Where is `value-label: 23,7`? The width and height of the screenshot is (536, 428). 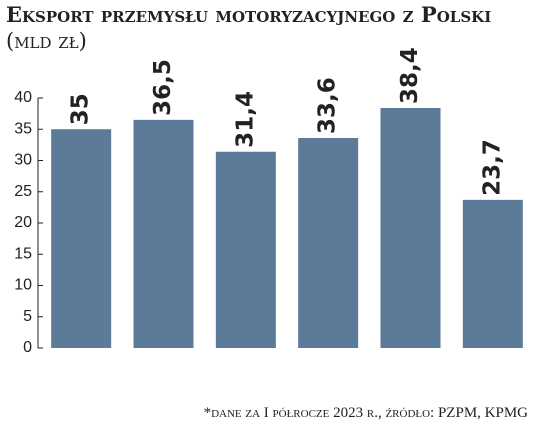 value-label: 23,7 is located at coordinates (492, 167).